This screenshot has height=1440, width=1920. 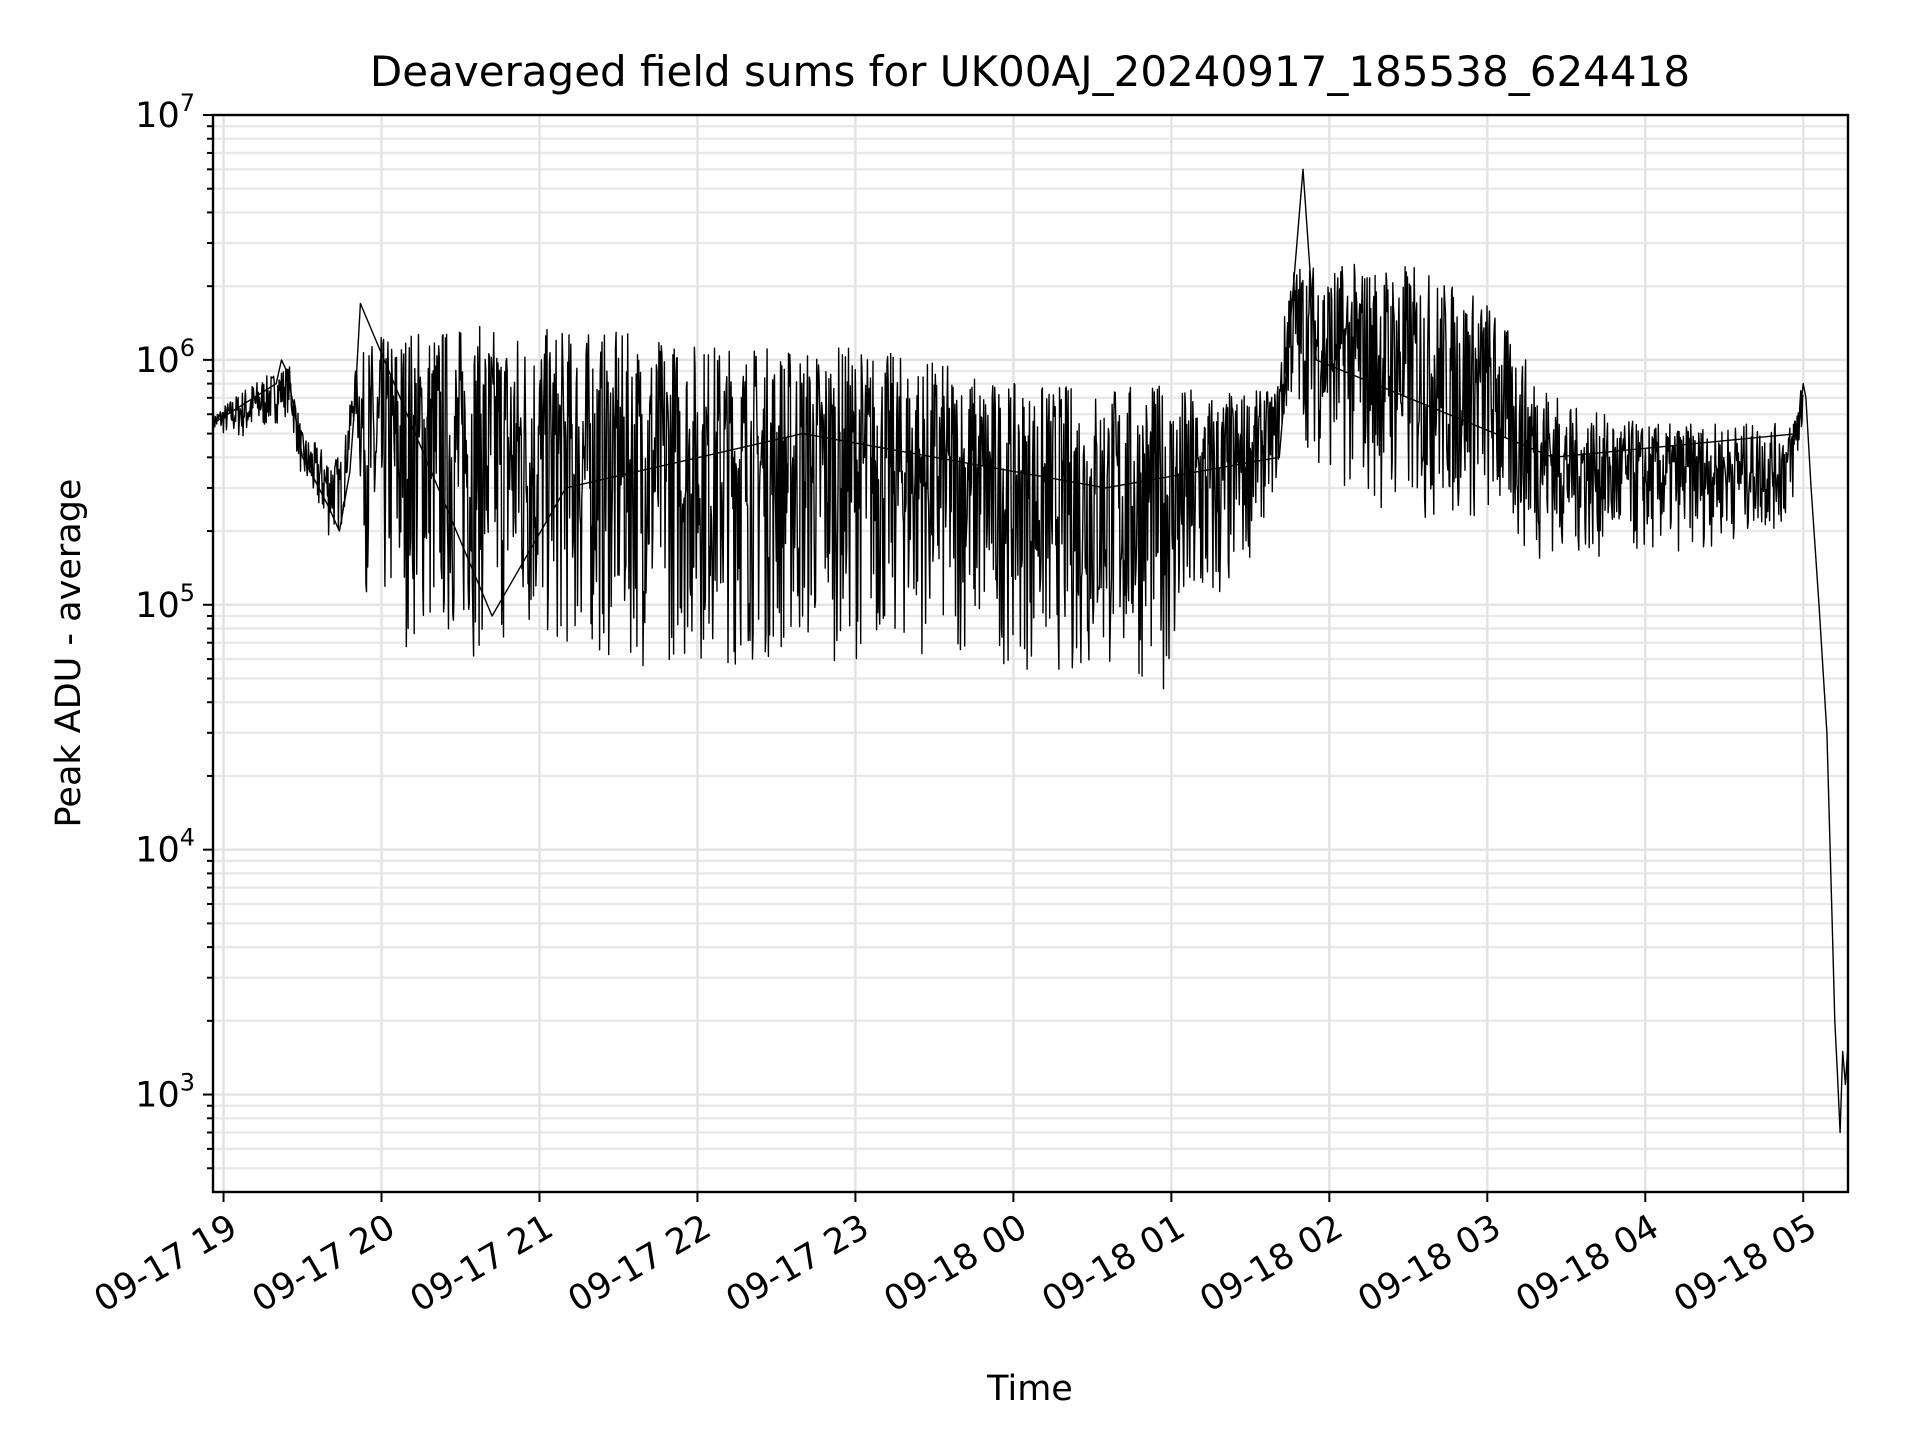 What do you see at coordinates (187, 1083) in the screenshot?
I see `y-tick-exponent: 3` at bounding box center [187, 1083].